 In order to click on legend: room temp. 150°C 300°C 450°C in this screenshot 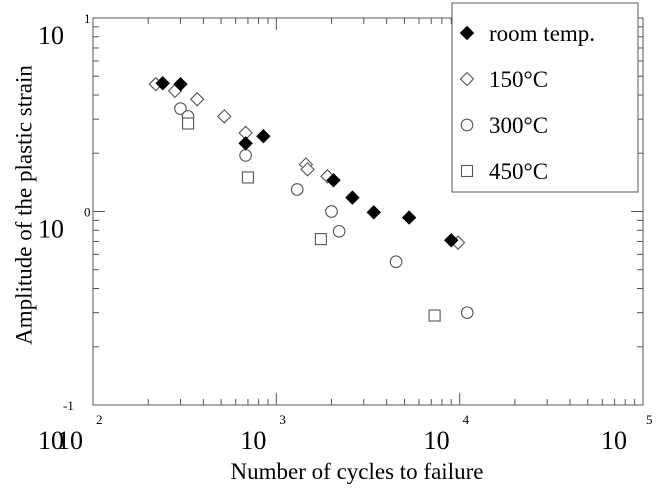, I will do `click(545, 97)`.